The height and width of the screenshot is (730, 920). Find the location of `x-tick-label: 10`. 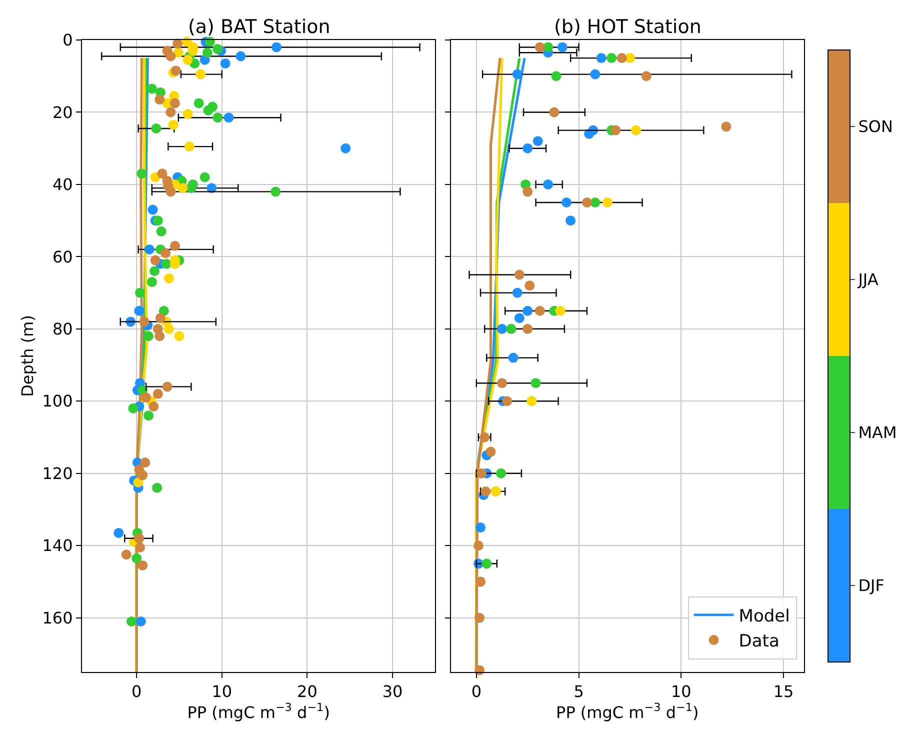

x-tick-label: 10 is located at coordinates (681, 692).